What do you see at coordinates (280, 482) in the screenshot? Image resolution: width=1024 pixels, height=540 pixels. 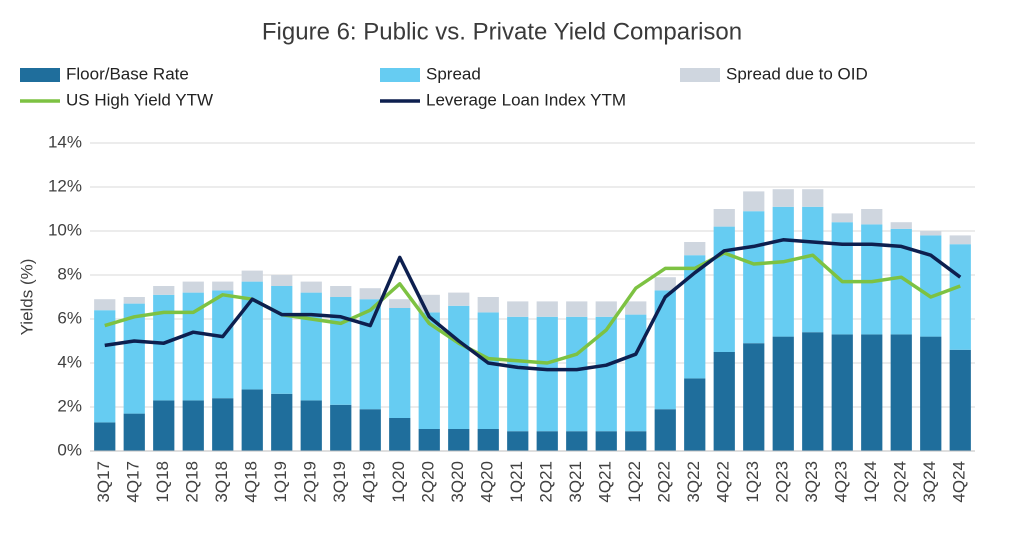 I see `x-tick-label: 1Q19` at bounding box center [280, 482].